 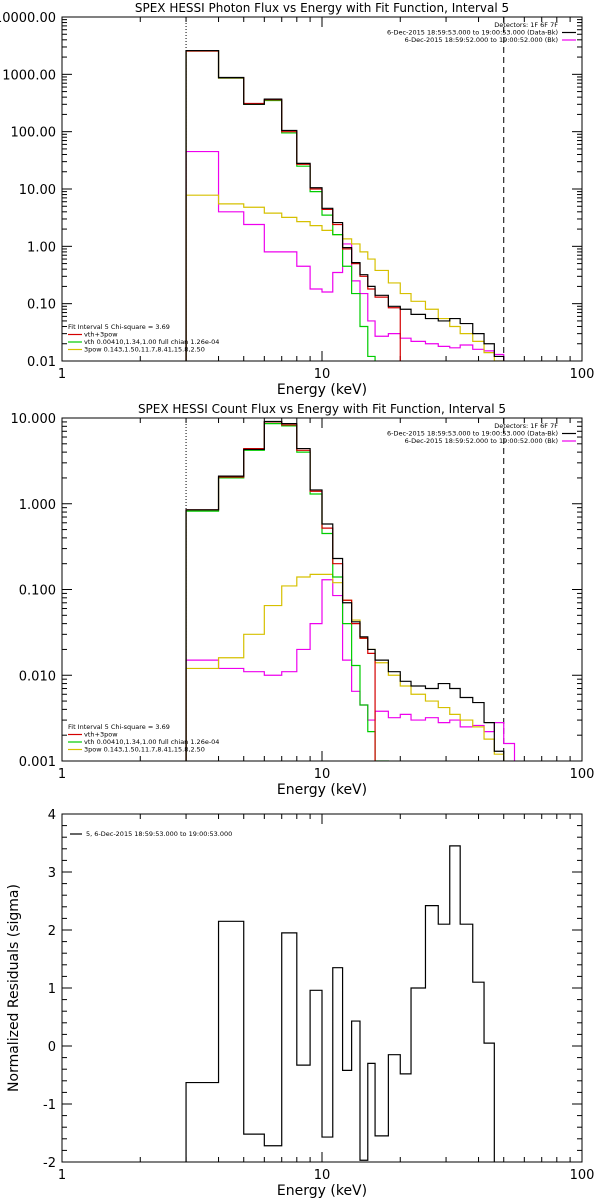 I want to click on y-tick-label: 0.01, so click(x=41, y=362).